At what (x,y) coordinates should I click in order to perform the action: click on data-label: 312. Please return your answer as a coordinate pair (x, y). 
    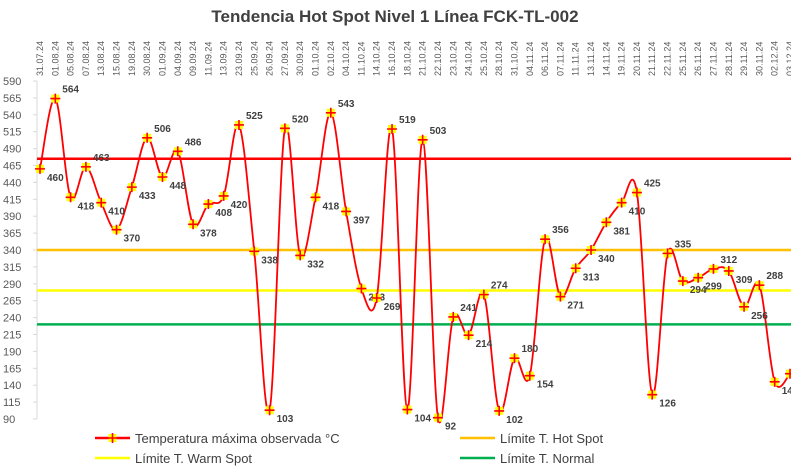
    Looking at the image, I should click on (728, 260).